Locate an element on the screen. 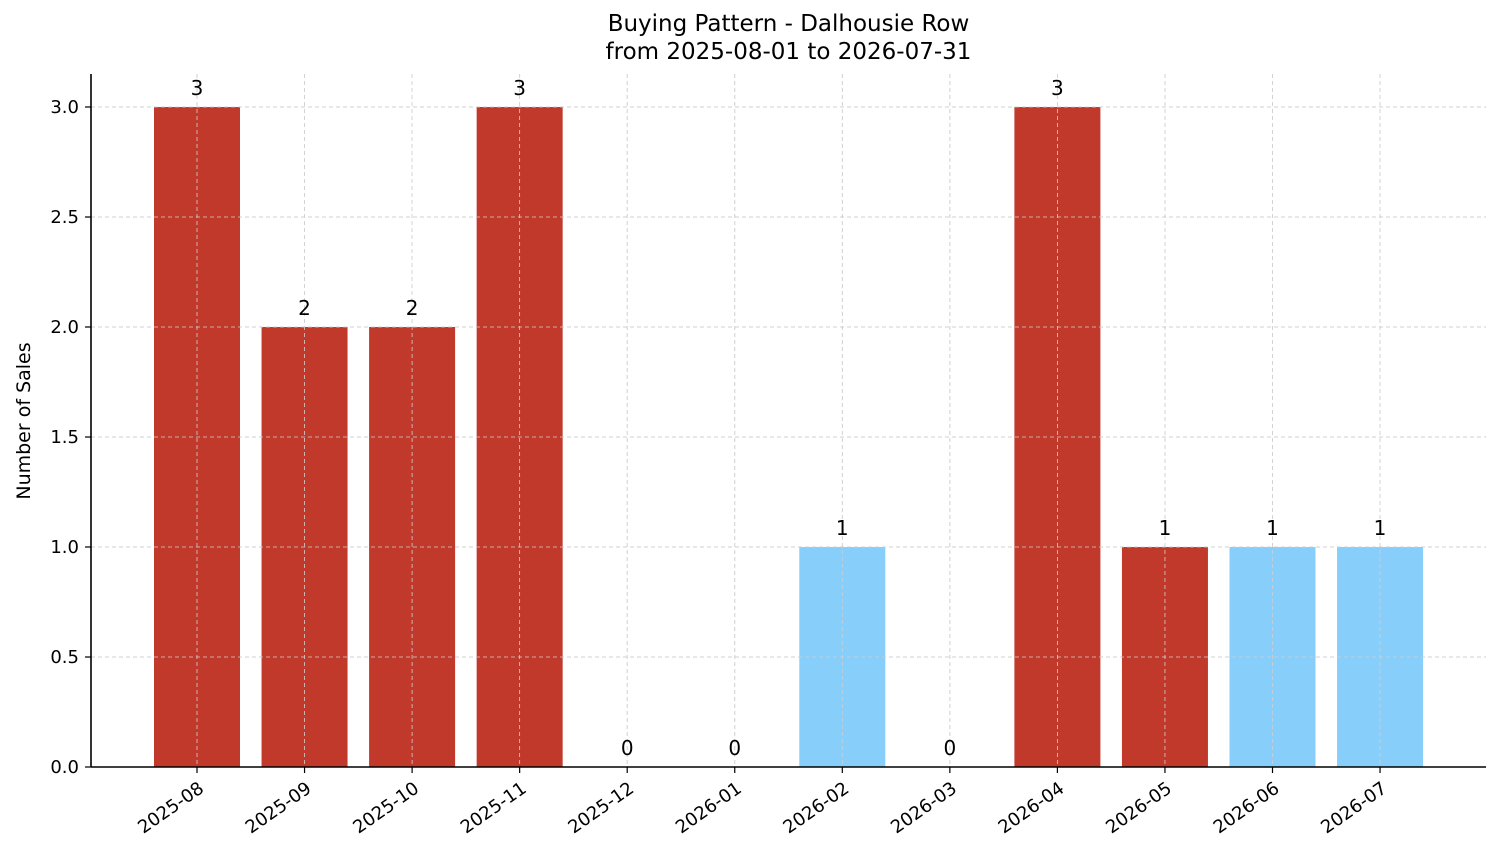  y-tick-label: 2.5 is located at coordinates (64, 217).